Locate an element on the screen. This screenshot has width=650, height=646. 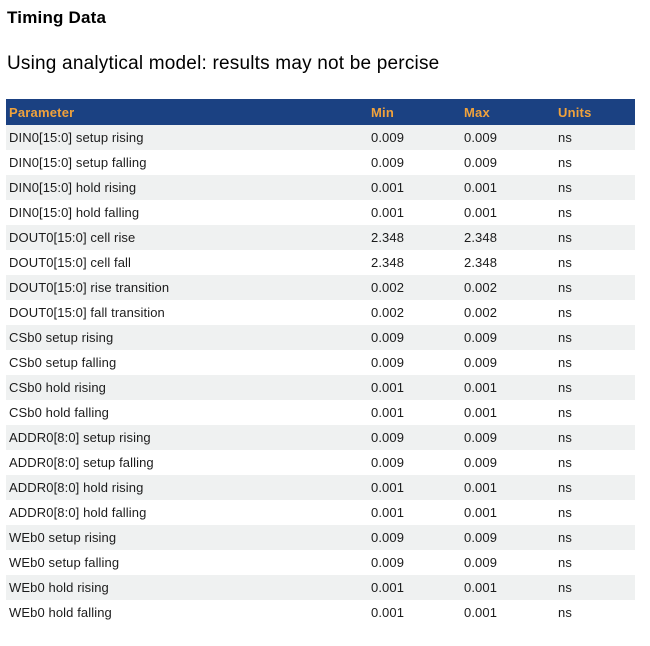
table-row: DOUT0[15:0] fall transition 0.002 0.002 ns is located at coordinates (320, 312).